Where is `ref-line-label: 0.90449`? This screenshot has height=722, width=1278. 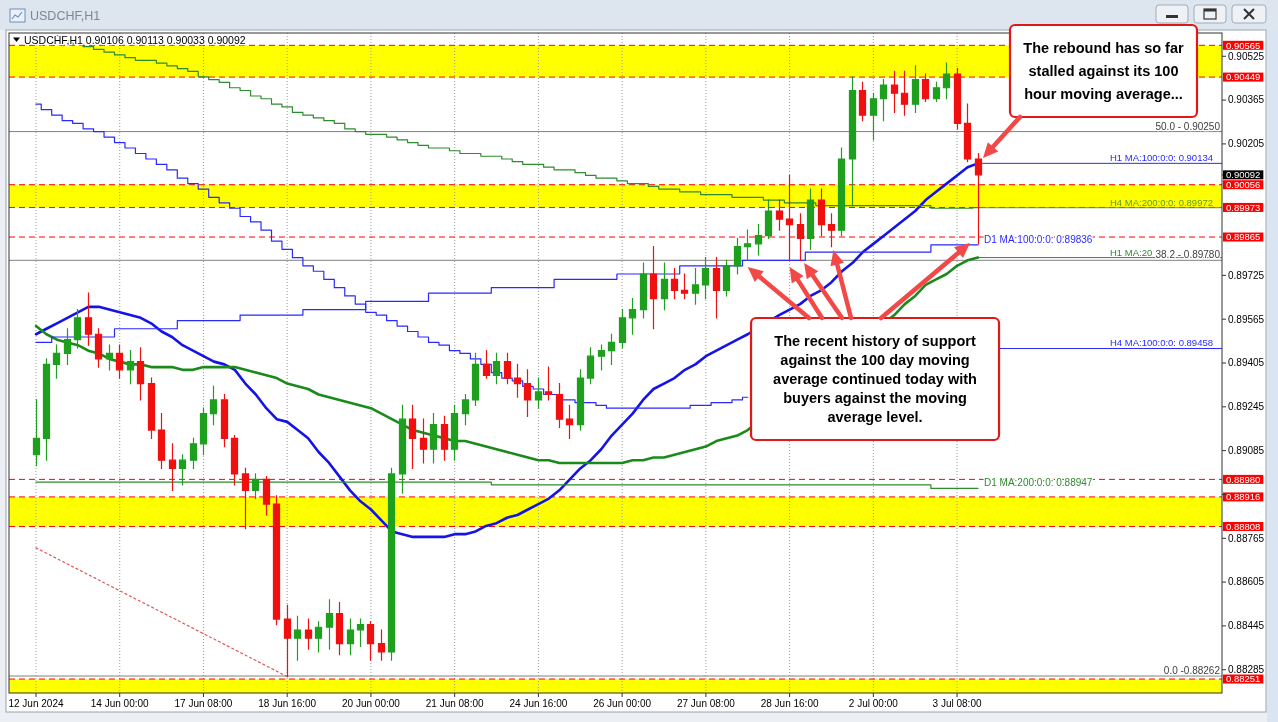
ref-line-label: 0.90449 is located at coordinates (1243, 77).